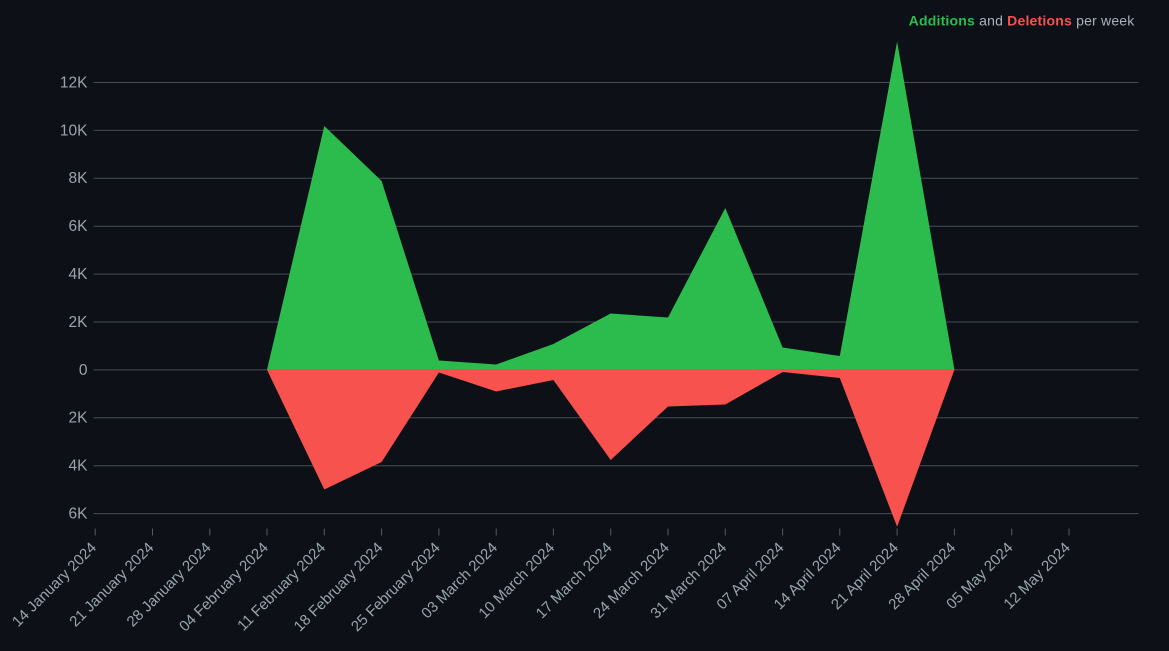  Describe the element at coordinates (83, 370) in the screenshot. I see `svg-text: 0` at that location.